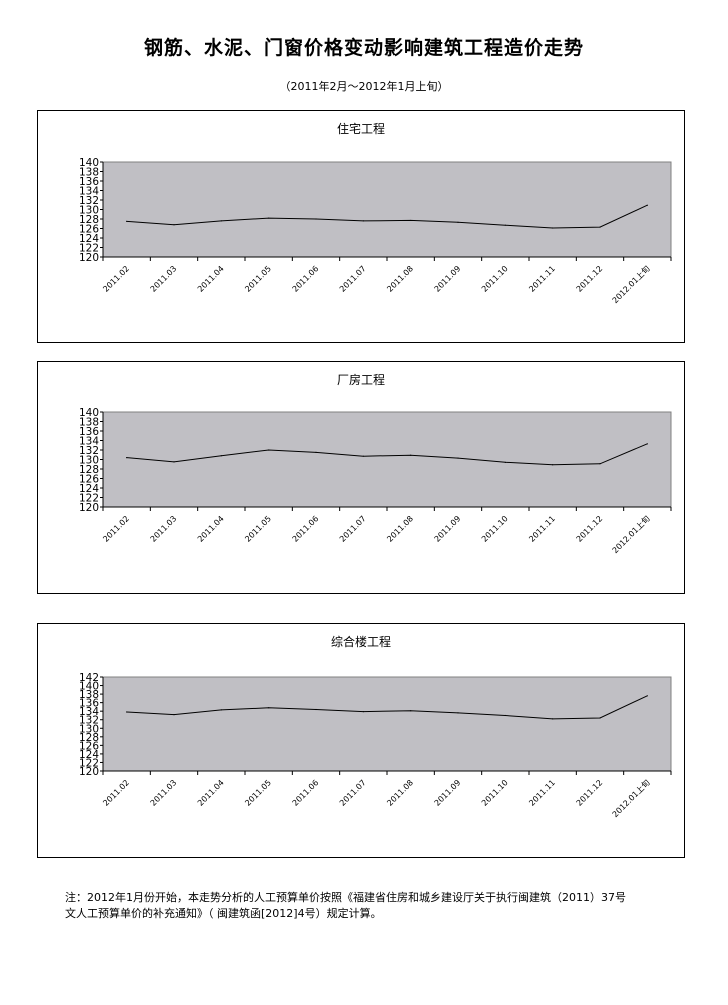  Describe the element at coordinates (223, 913) in the screenshot. I see `footnote-line-2: 文人工预算单价的补充通知》（ 闽建筑函[2012]4号）规定计算。` at that location.